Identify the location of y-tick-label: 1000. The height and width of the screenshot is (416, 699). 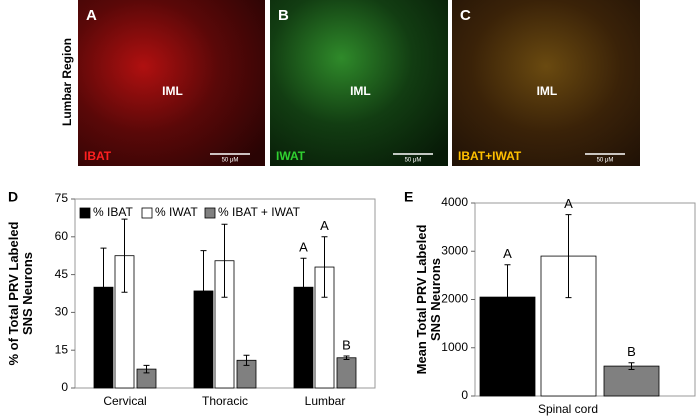
(454, 347).